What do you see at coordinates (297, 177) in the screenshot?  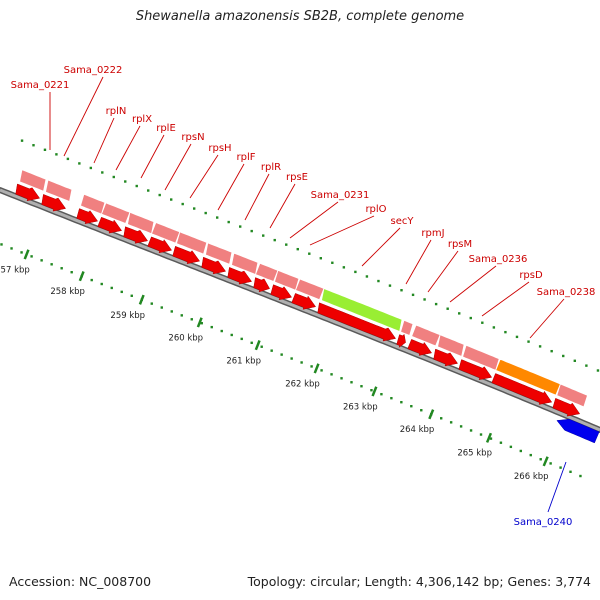 I see `gene-label: rpsE` at bounding box center [297, 177].